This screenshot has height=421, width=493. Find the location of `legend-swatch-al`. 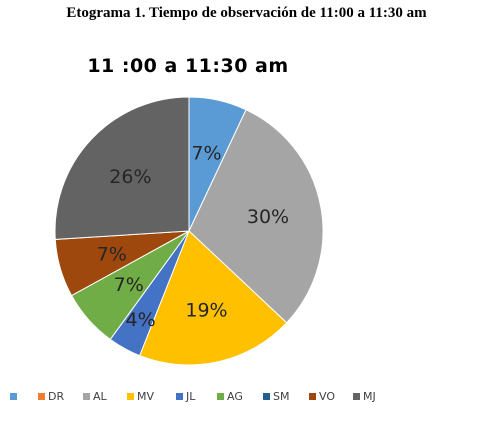

legend-swatch-al is located at coordinates (86, 396).